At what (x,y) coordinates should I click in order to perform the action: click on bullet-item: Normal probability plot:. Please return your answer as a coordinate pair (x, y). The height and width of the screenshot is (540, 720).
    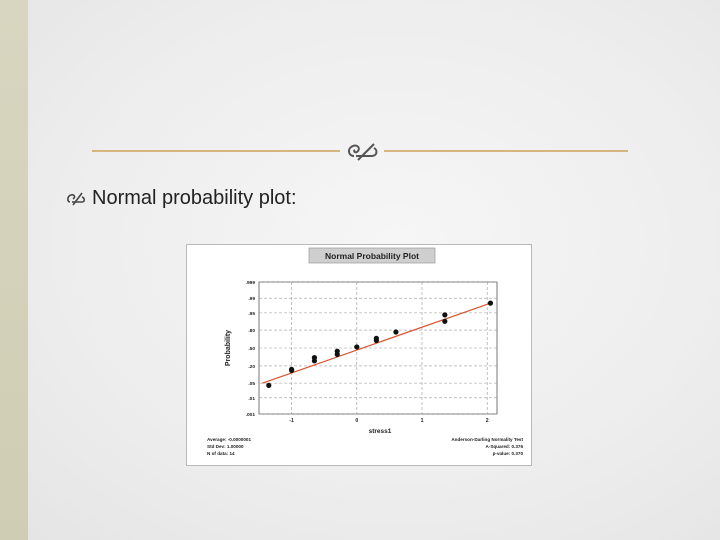
    Looking at the image, I should click on (181, 198).